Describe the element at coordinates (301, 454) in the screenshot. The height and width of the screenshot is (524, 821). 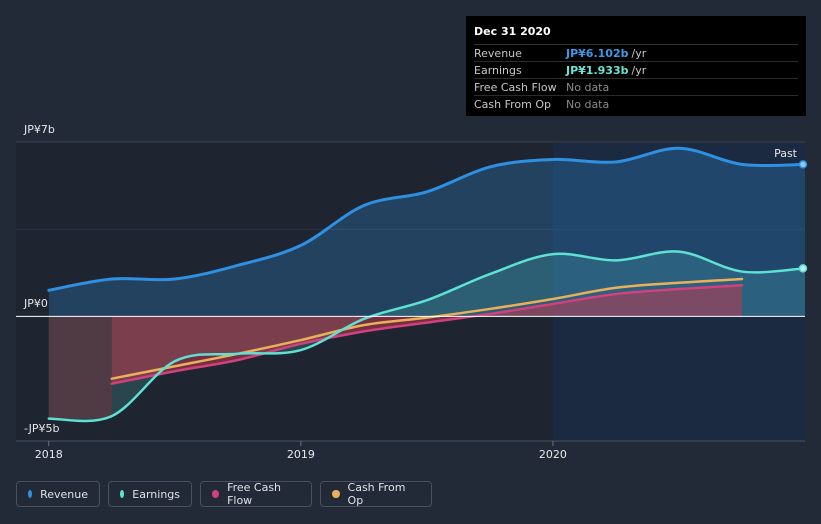
I see `x-tick-label: 2019` at that location.